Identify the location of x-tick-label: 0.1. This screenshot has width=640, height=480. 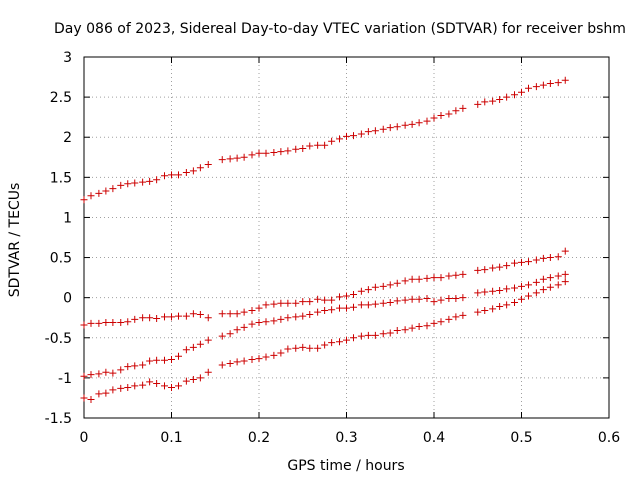
(171, 438).